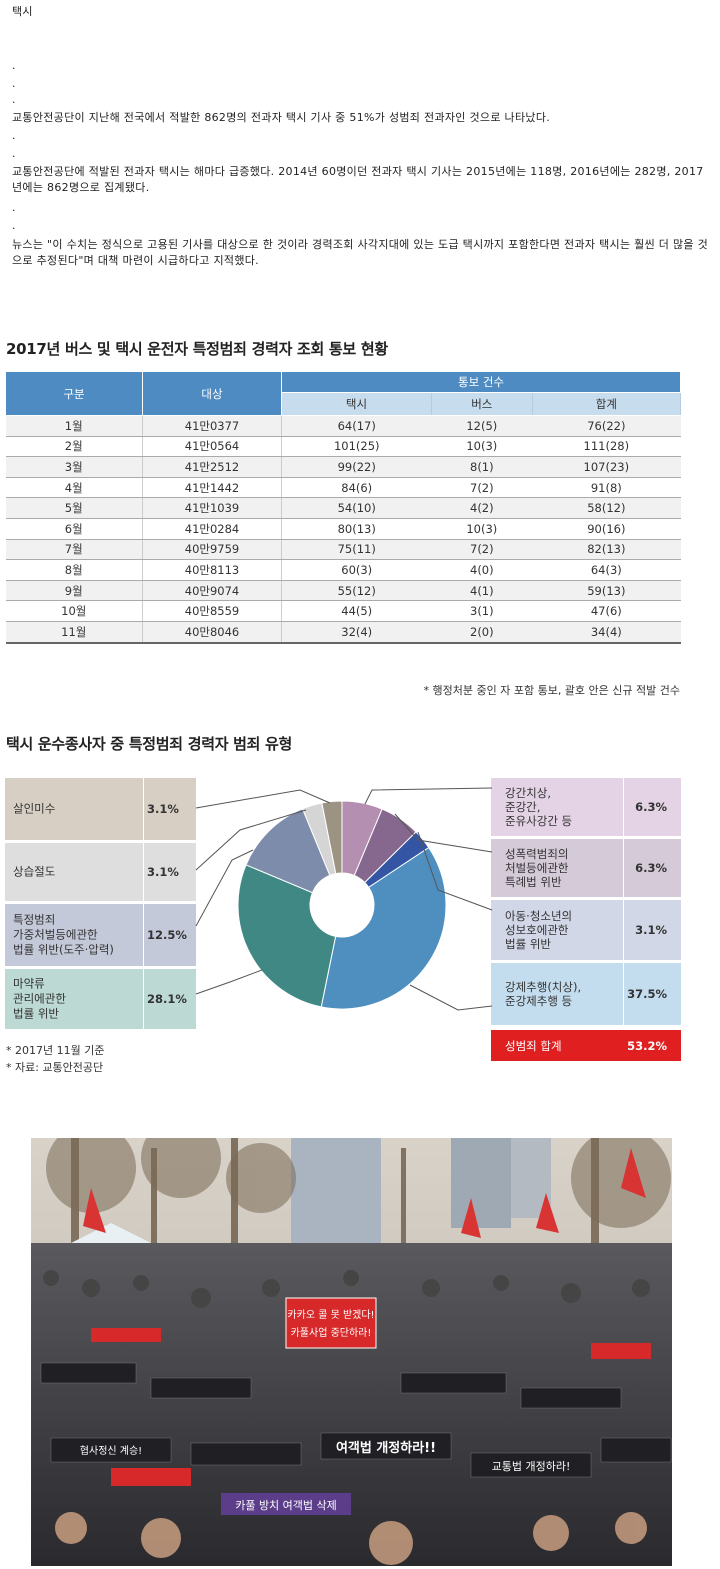 The width and height of the screenshot is (720, 1569). What do you see at coordinates (212, 550) in the screenshot?
I see `table-cell: 40만9759` at bounding box center [212, 550].